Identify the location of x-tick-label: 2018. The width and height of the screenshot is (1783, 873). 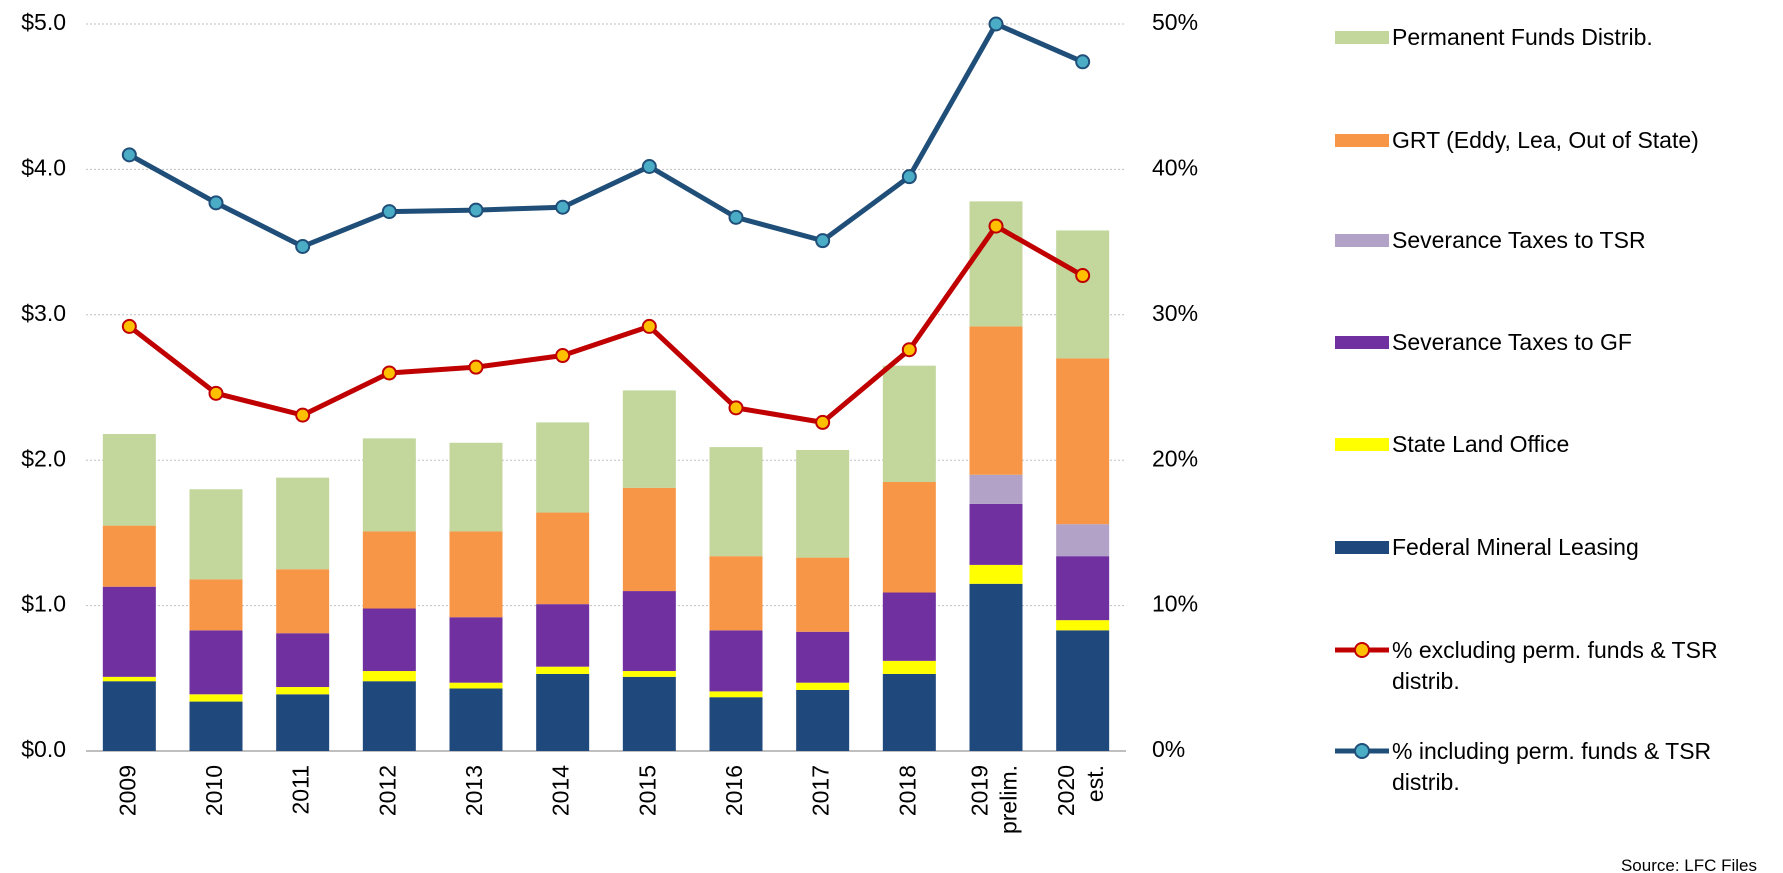
(907, 790).